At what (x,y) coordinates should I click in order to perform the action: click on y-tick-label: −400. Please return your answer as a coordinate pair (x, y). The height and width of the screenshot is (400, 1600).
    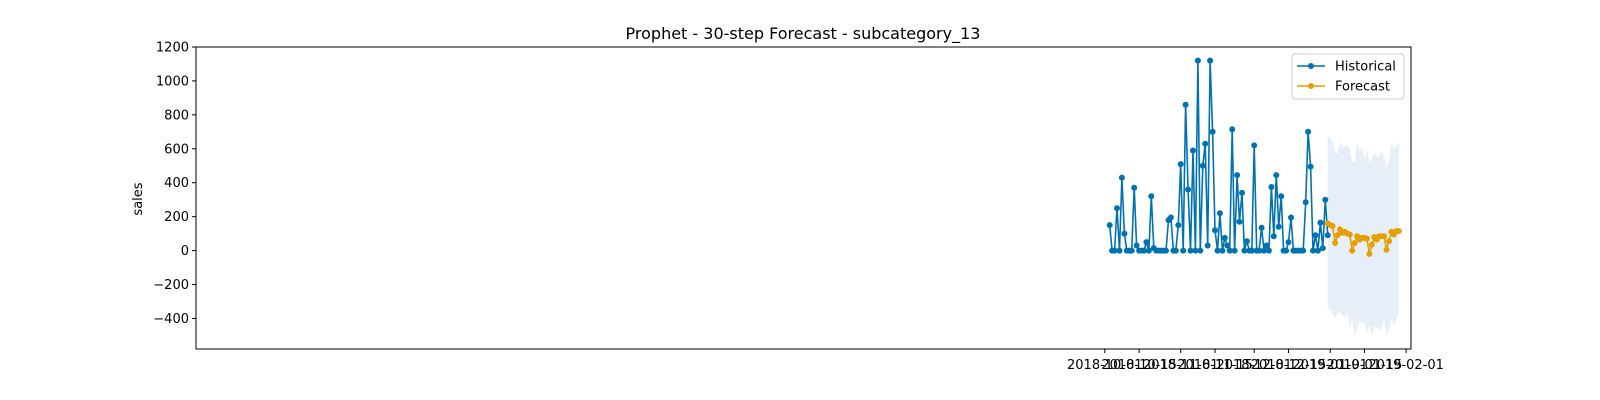
    Looking at the image, I should click on (171, 319).